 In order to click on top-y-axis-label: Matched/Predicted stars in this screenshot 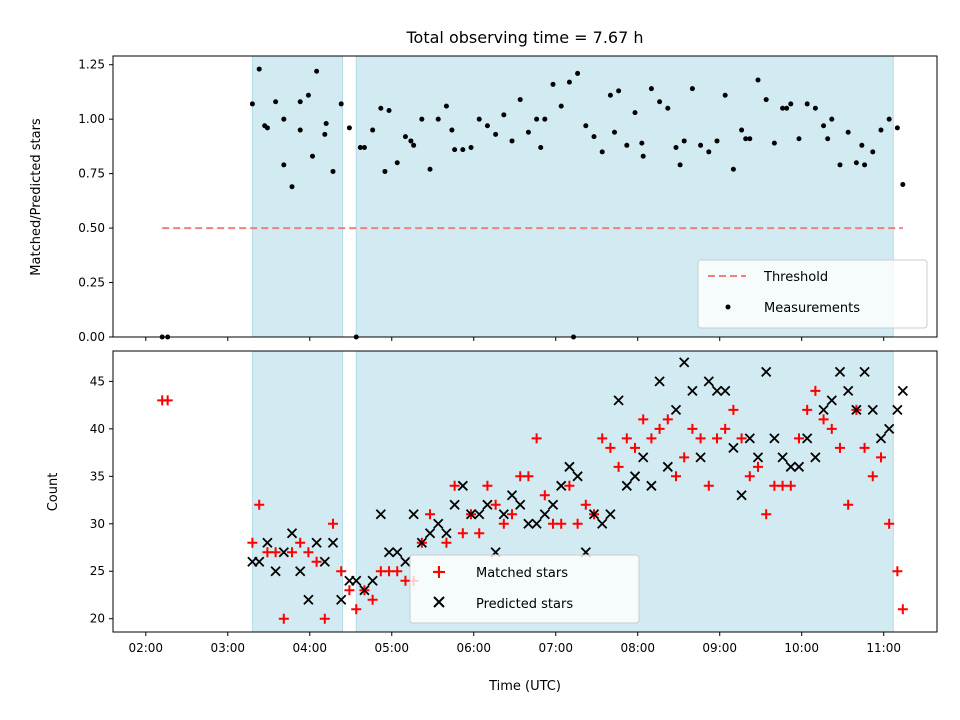, I will do `click(36, 197)`.